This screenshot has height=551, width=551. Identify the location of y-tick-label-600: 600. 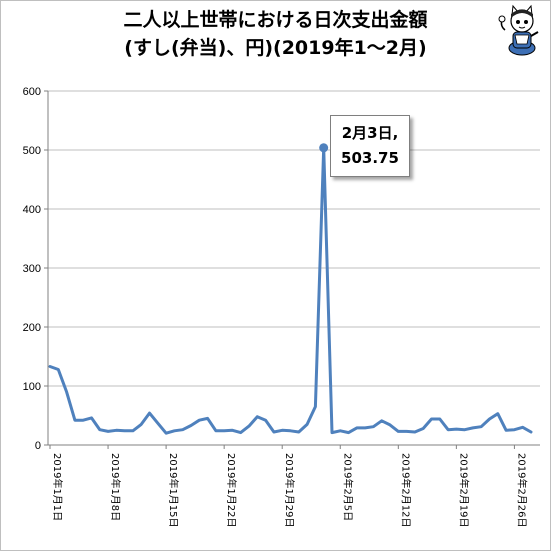
(32, 92).